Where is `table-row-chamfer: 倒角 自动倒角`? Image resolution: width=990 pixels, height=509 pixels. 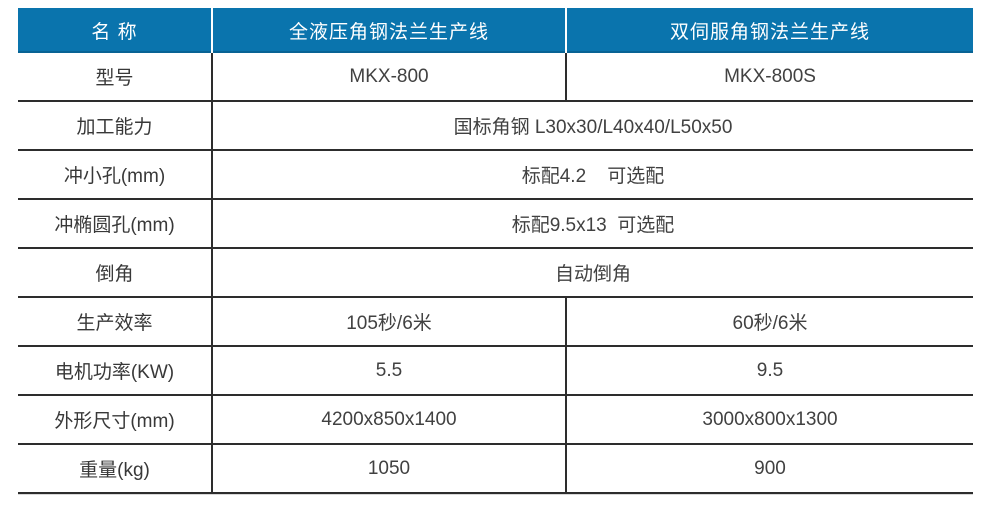
table-row-chamfer: 倒角 自动倒角 is located at coordinates (495, 273).